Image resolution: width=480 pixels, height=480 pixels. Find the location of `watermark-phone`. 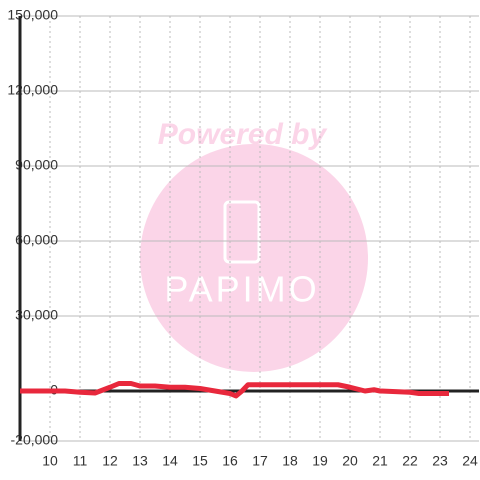

watermark-phone is located at coordinates (242, 232).